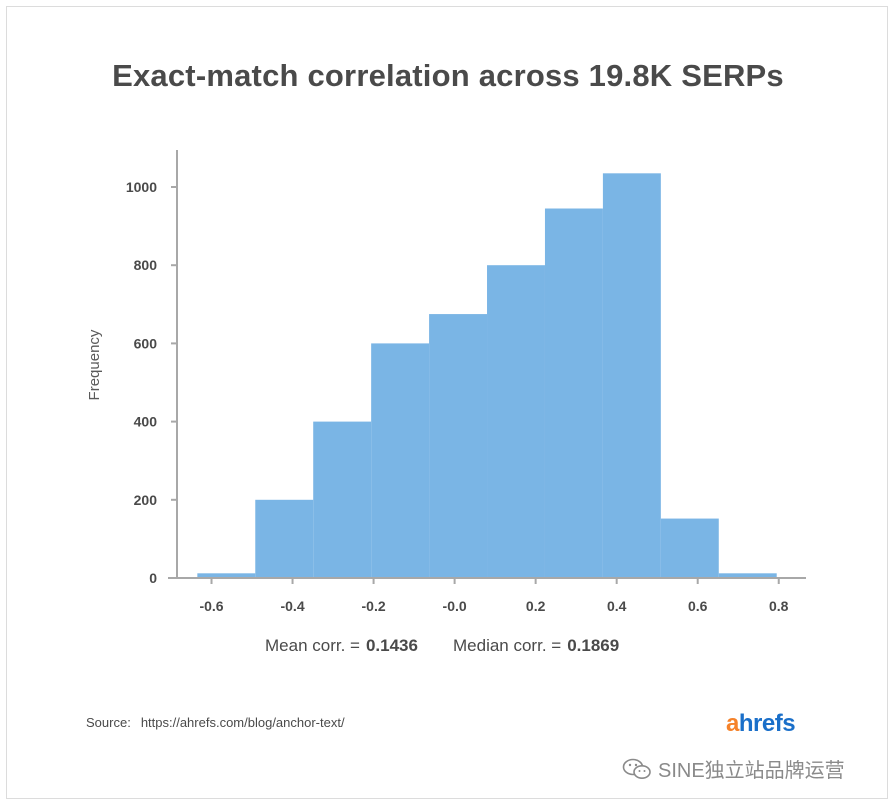 This screenshot has height=805, width=896. What do you see at coordinates (507, 645) in the screenshot?
I see `median-label: Median corr. =` at bounding box center [507, 645].